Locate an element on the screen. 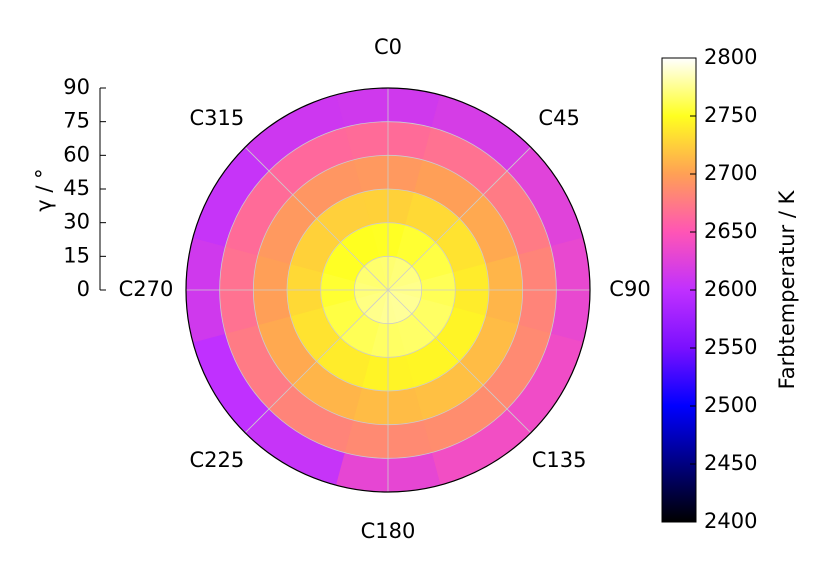 The width and height of the screenshot is (828, 585). angle-label: C135 is located at coordinates (559, 460).